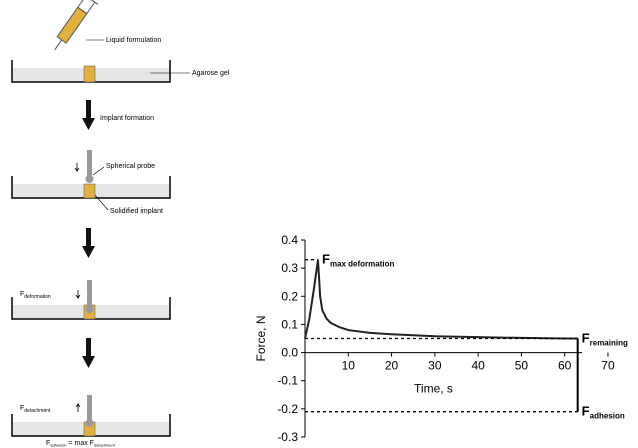 This screenshot has width=638, height=448. Describe the element at coordinates (441, 299) in the screenshot. I see `line` at that location.